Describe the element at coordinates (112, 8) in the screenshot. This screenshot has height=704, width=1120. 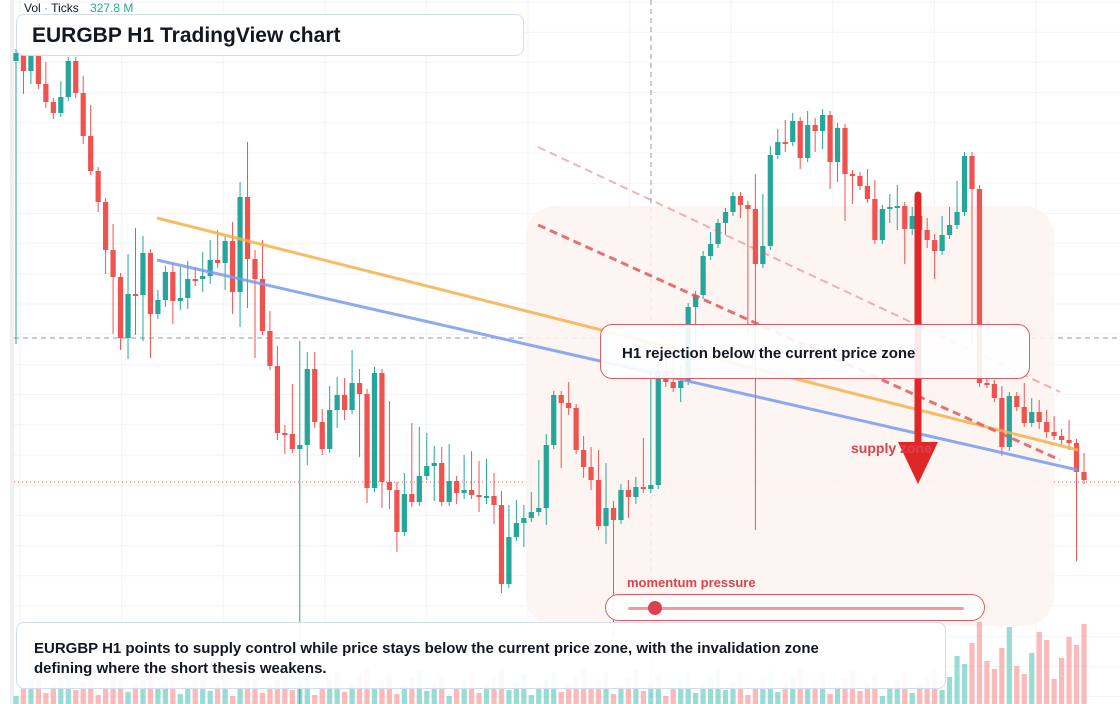
I see `volume-value: 327.8 M` at that location.